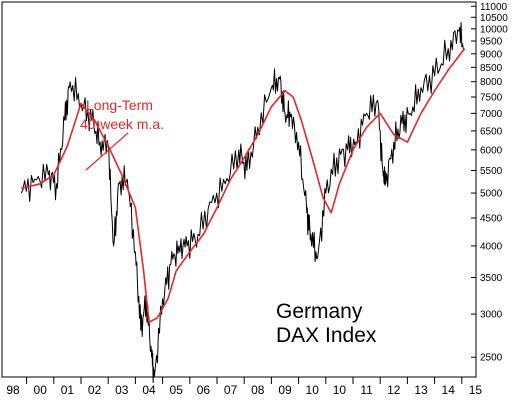 Image resolution: width=520 pixels, height=401 pixels. What do you see at coordinates (491, 68) in the screenshot?
I see `y-tick-label-12: 8500` at bounding box center [491, 68].